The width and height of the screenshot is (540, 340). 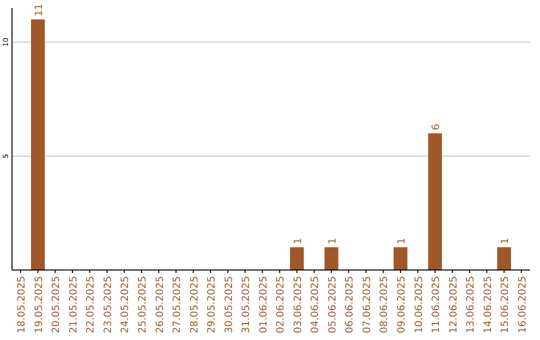 What do you see at coordinates (454, 305) in the screenshot?
I see `x-tick-label: 12.06.2025` at bounding box center [454, 305].